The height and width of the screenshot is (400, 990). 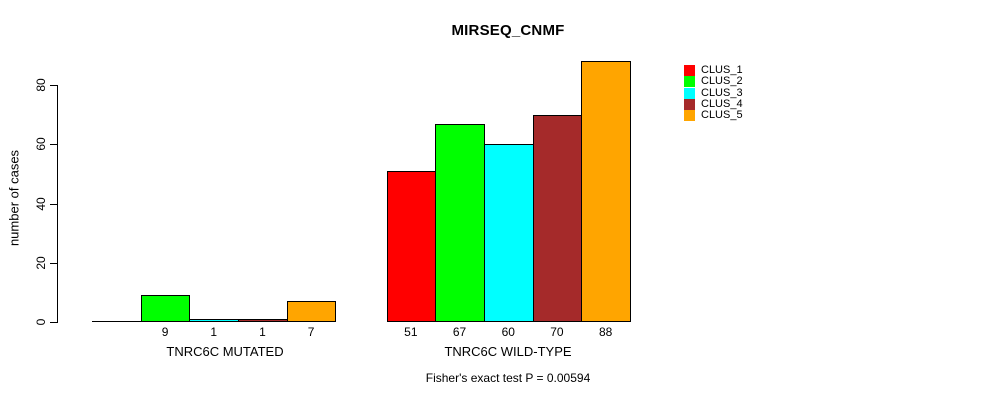 I want to click on y-tick-label: 20, so click(x=41, y=263).